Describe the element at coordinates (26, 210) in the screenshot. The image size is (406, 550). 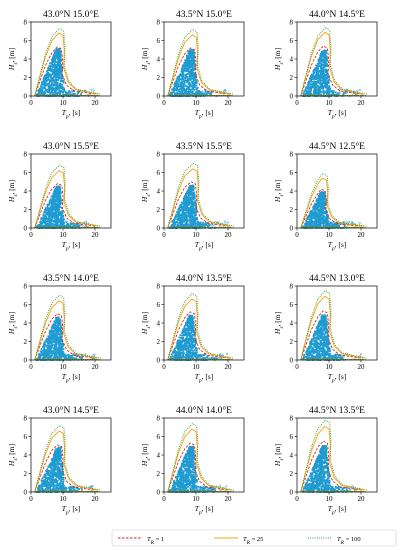
I see `y-tick-label: 2` at that location.